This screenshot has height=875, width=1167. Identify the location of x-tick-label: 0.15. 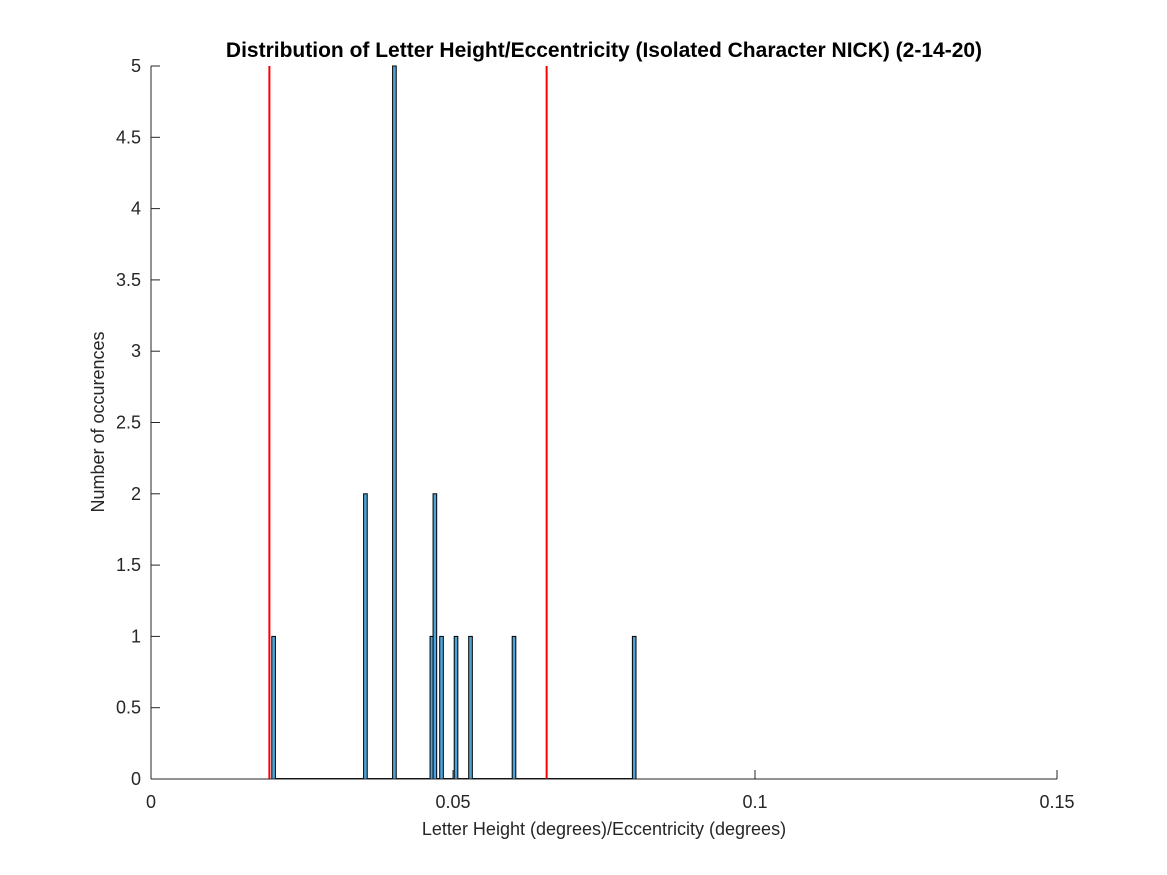
(1056, 802).